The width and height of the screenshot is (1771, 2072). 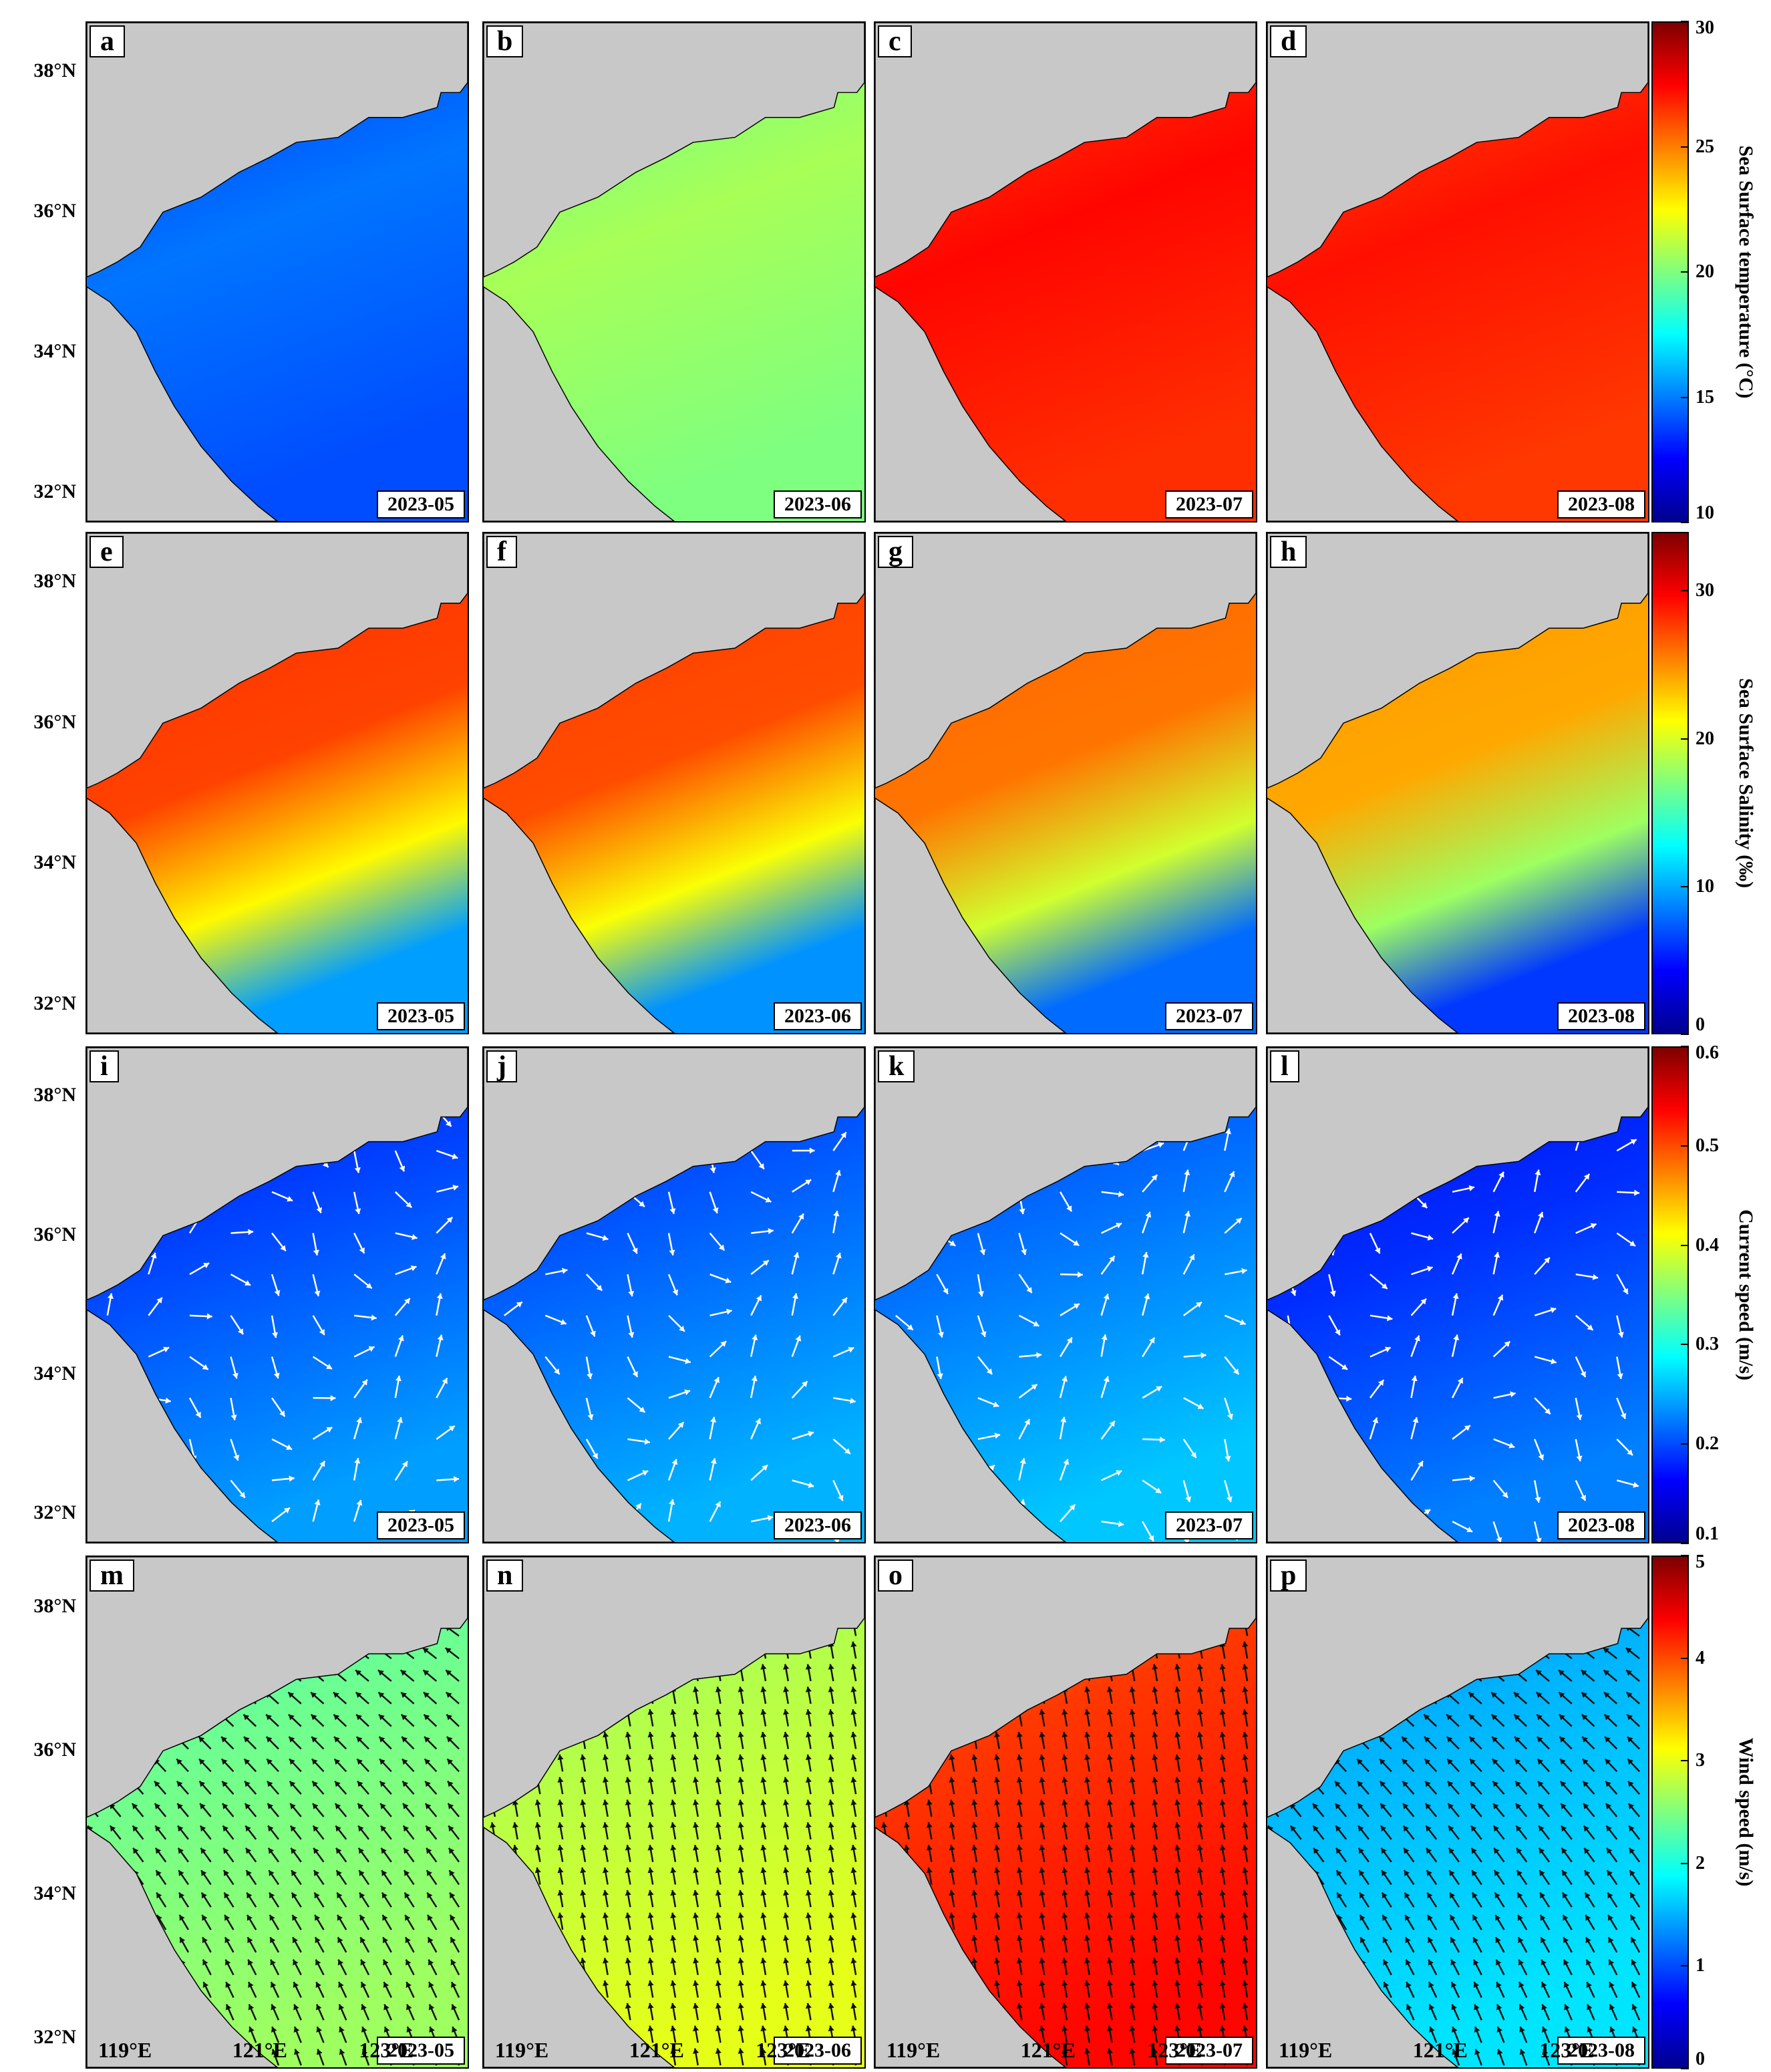 I want to click on panel-letter: d, so click(x=1288, y=41).